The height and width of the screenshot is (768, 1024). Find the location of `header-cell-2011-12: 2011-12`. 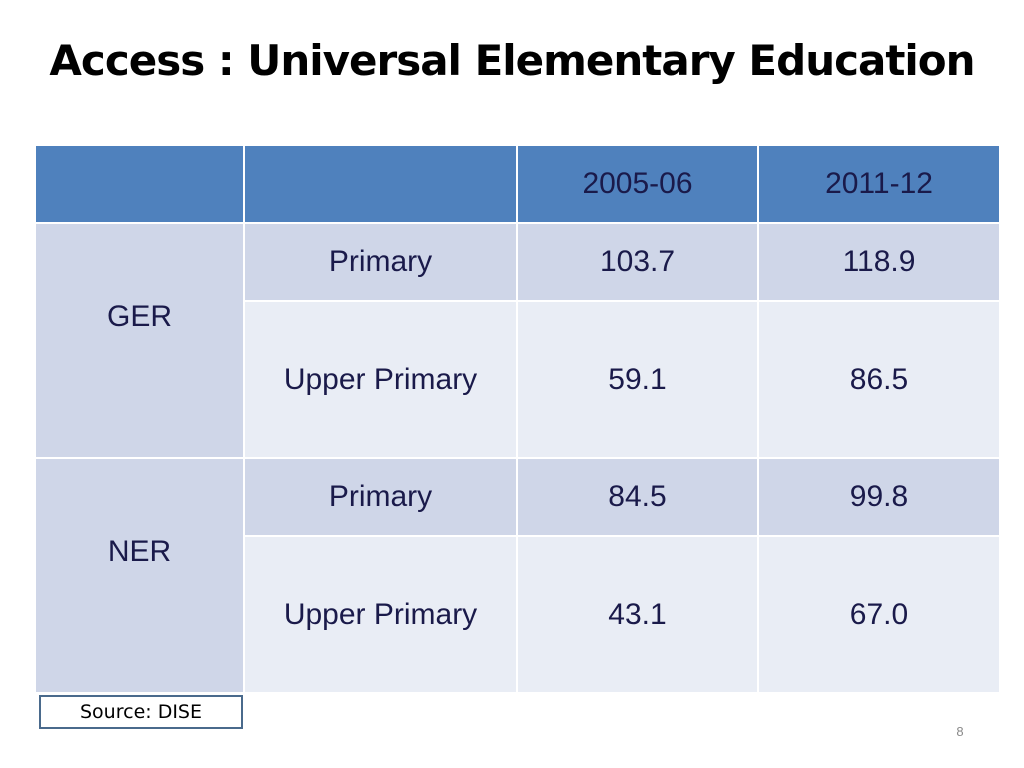

header-cell-2011-12: 2011-12 is located at coordinates (879, 184).